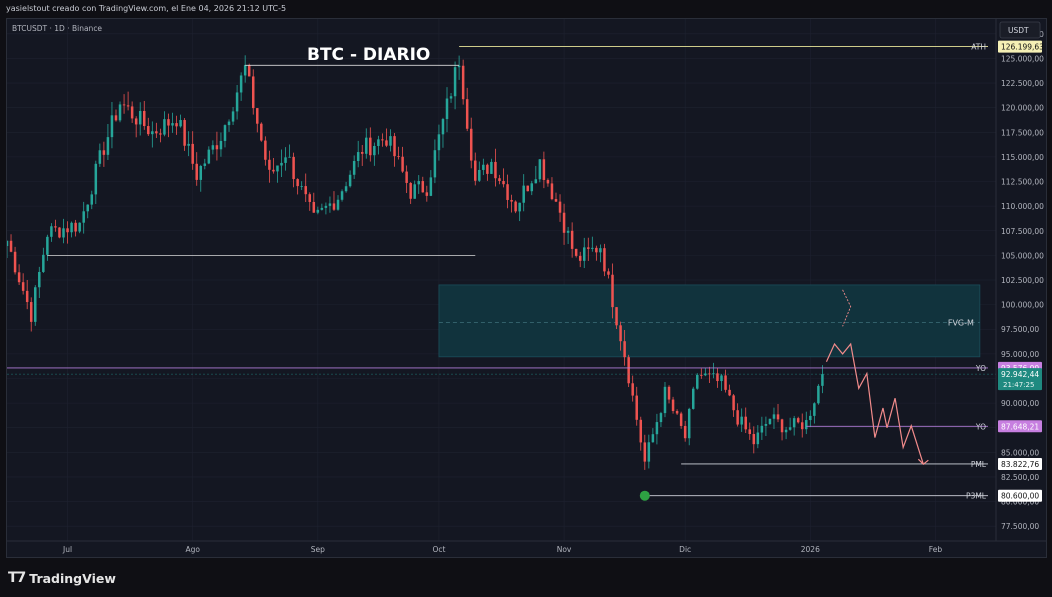 The width and height of the screenshot is (1052, 597). Describe the element at coordinates (1020, 354) in the screenshot. I see `price-tick-label: 95.000,00` at that location.